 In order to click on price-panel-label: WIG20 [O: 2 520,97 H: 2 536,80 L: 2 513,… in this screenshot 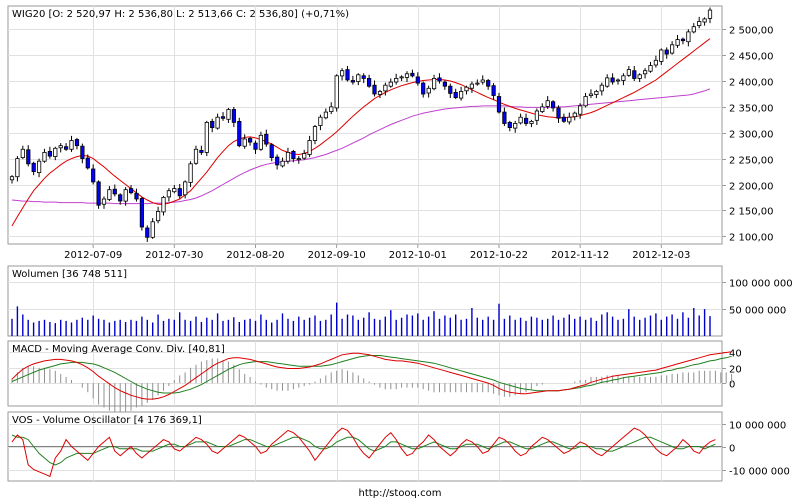, I will do `click(180, 14)`.